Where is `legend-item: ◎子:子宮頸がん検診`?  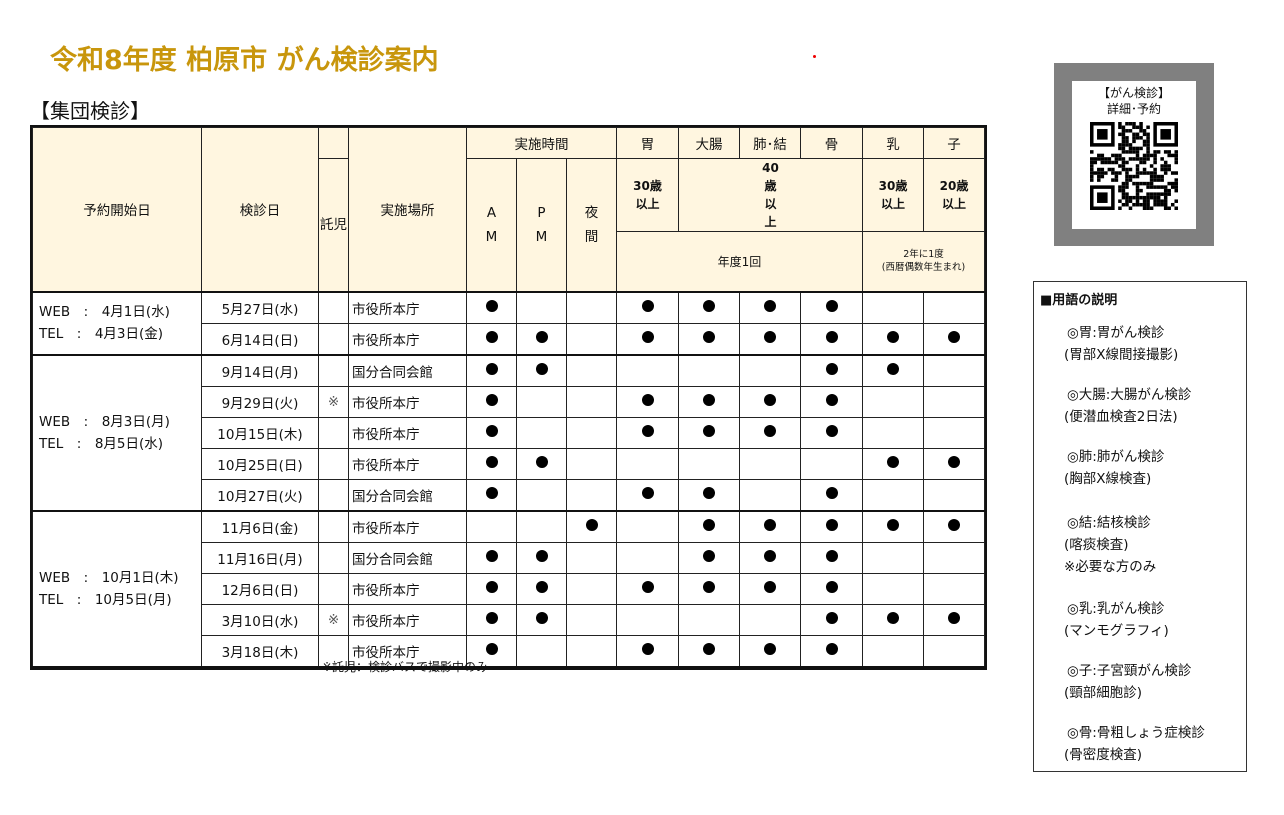
legend-item: ◎子:子宮頸がん検診 is located at coordinates (1129, 671).